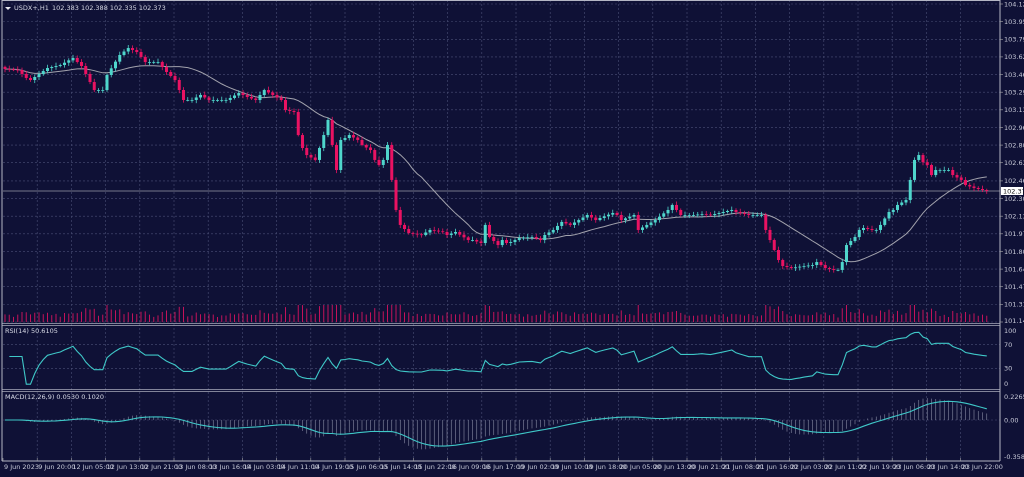 The image size is (1024, 477). What do you see at coordinates (496, 423) in the screenshot?
I see `macd-signal-line` at bounding box center [496, 423].